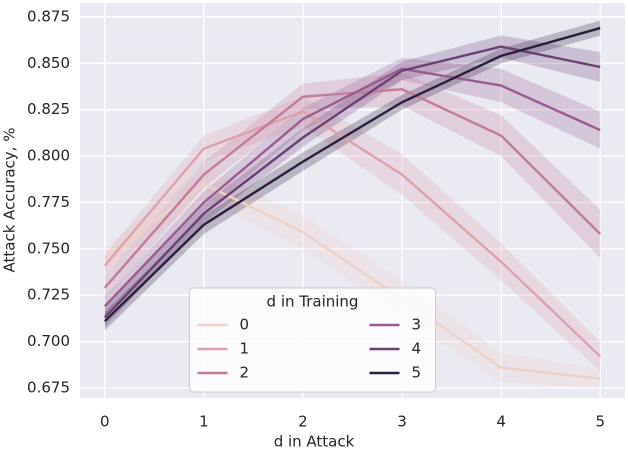 This screenshot has height=452, width=628. What do you see at coordinates (245, 349) in the screenshot?
I see `legend-label: 1` at bounding box center [245, 349].